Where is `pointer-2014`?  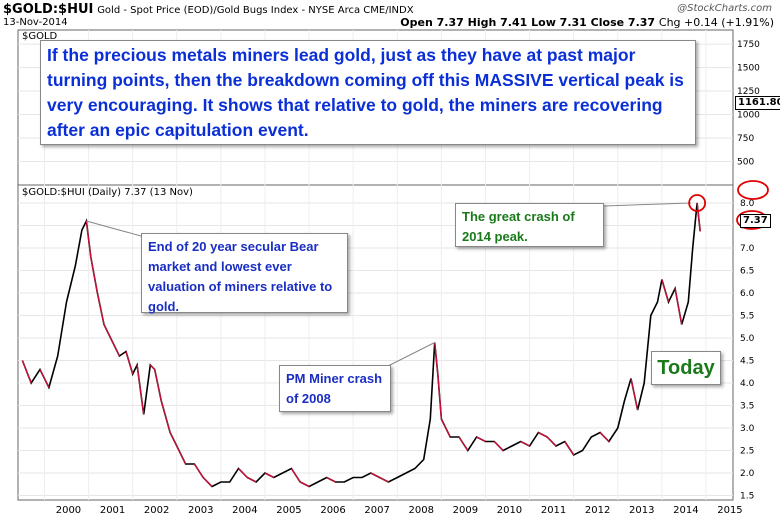
pointer-2014 is located at coordinates (647, 204).